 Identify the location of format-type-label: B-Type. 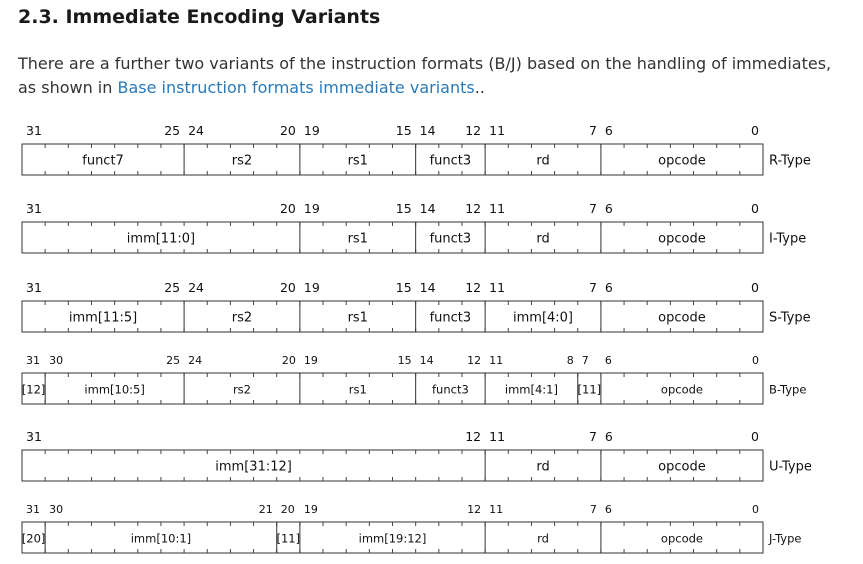
(787, 390).